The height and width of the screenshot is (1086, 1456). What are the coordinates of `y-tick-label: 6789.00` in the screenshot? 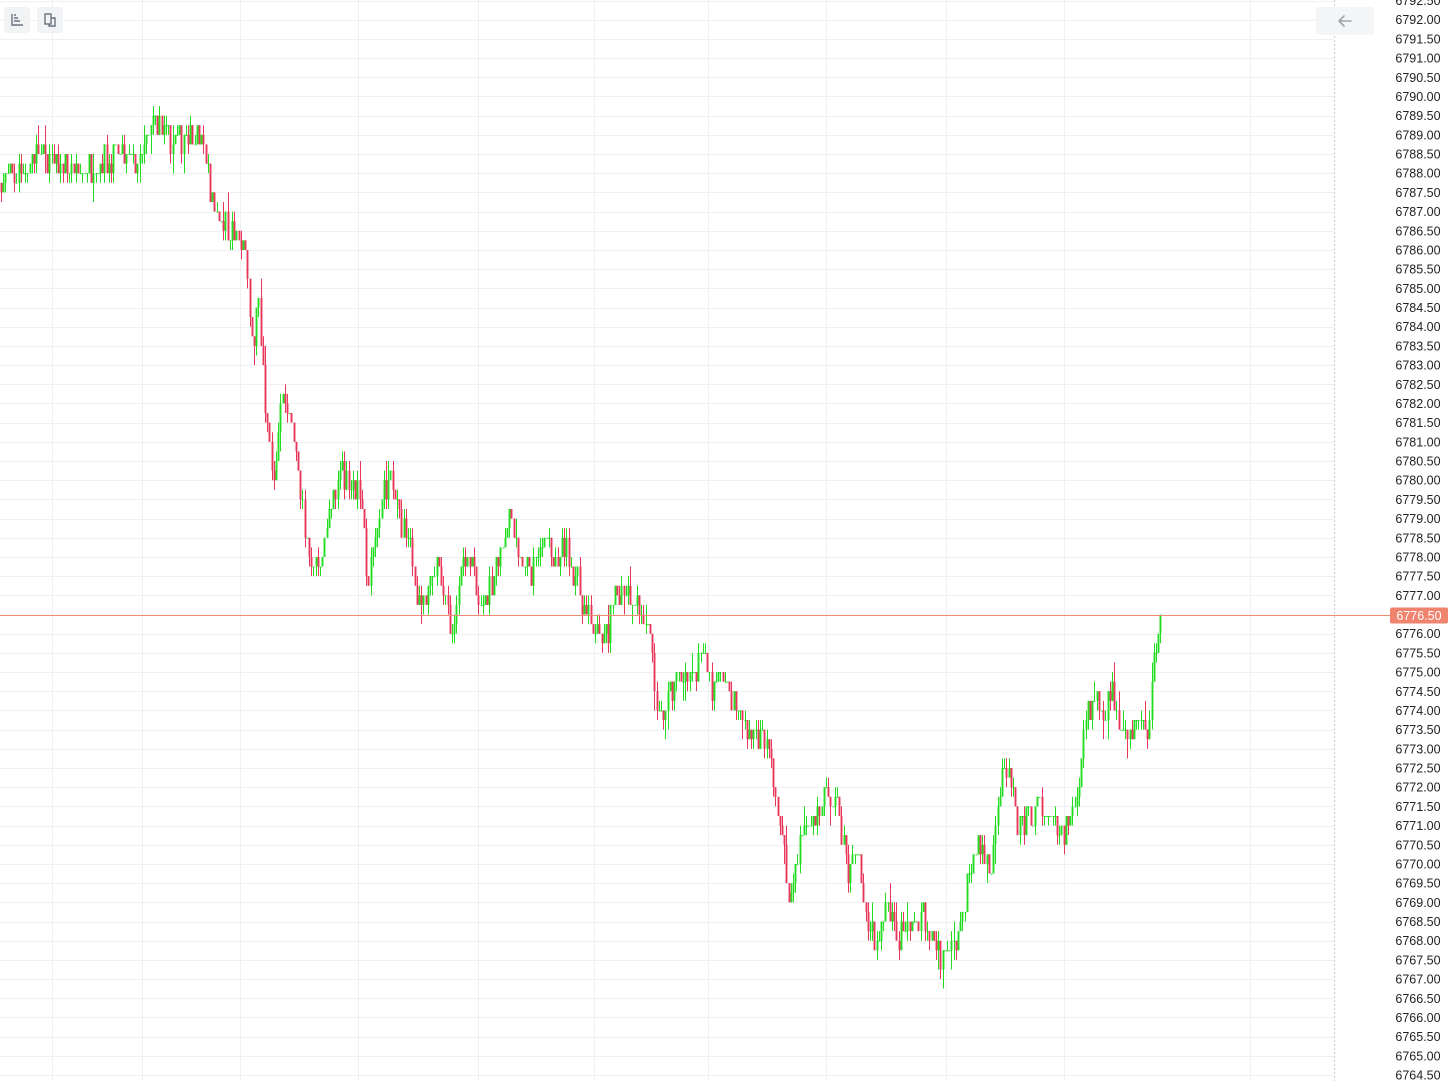 It's located at (1417, 135).